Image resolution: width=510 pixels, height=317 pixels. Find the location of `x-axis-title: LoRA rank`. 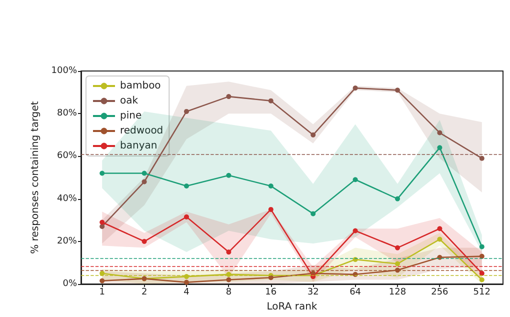

x-axis-title: LoRA rank is located at coordinates (292, 307).